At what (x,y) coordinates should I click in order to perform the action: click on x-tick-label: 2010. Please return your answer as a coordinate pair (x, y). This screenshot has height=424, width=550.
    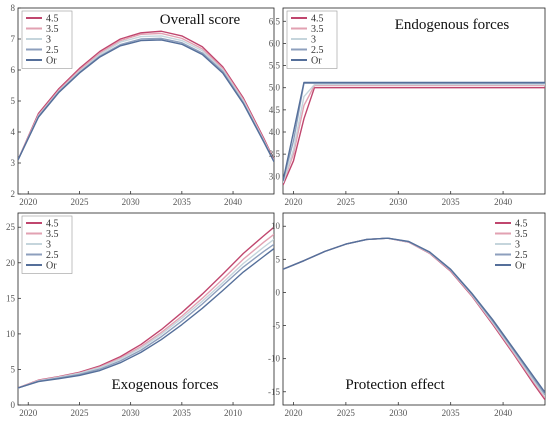
    Looking at the image, I should click on (233, 413).